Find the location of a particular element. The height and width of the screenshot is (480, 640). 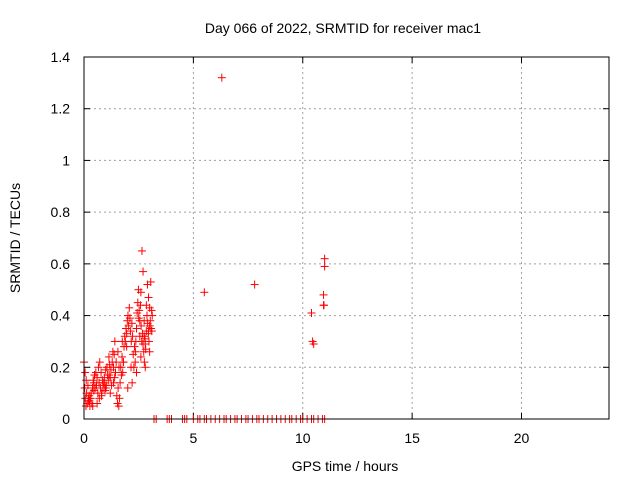

y-axis-label: SRMTID / TECUs is located at coordinates (15, 238).